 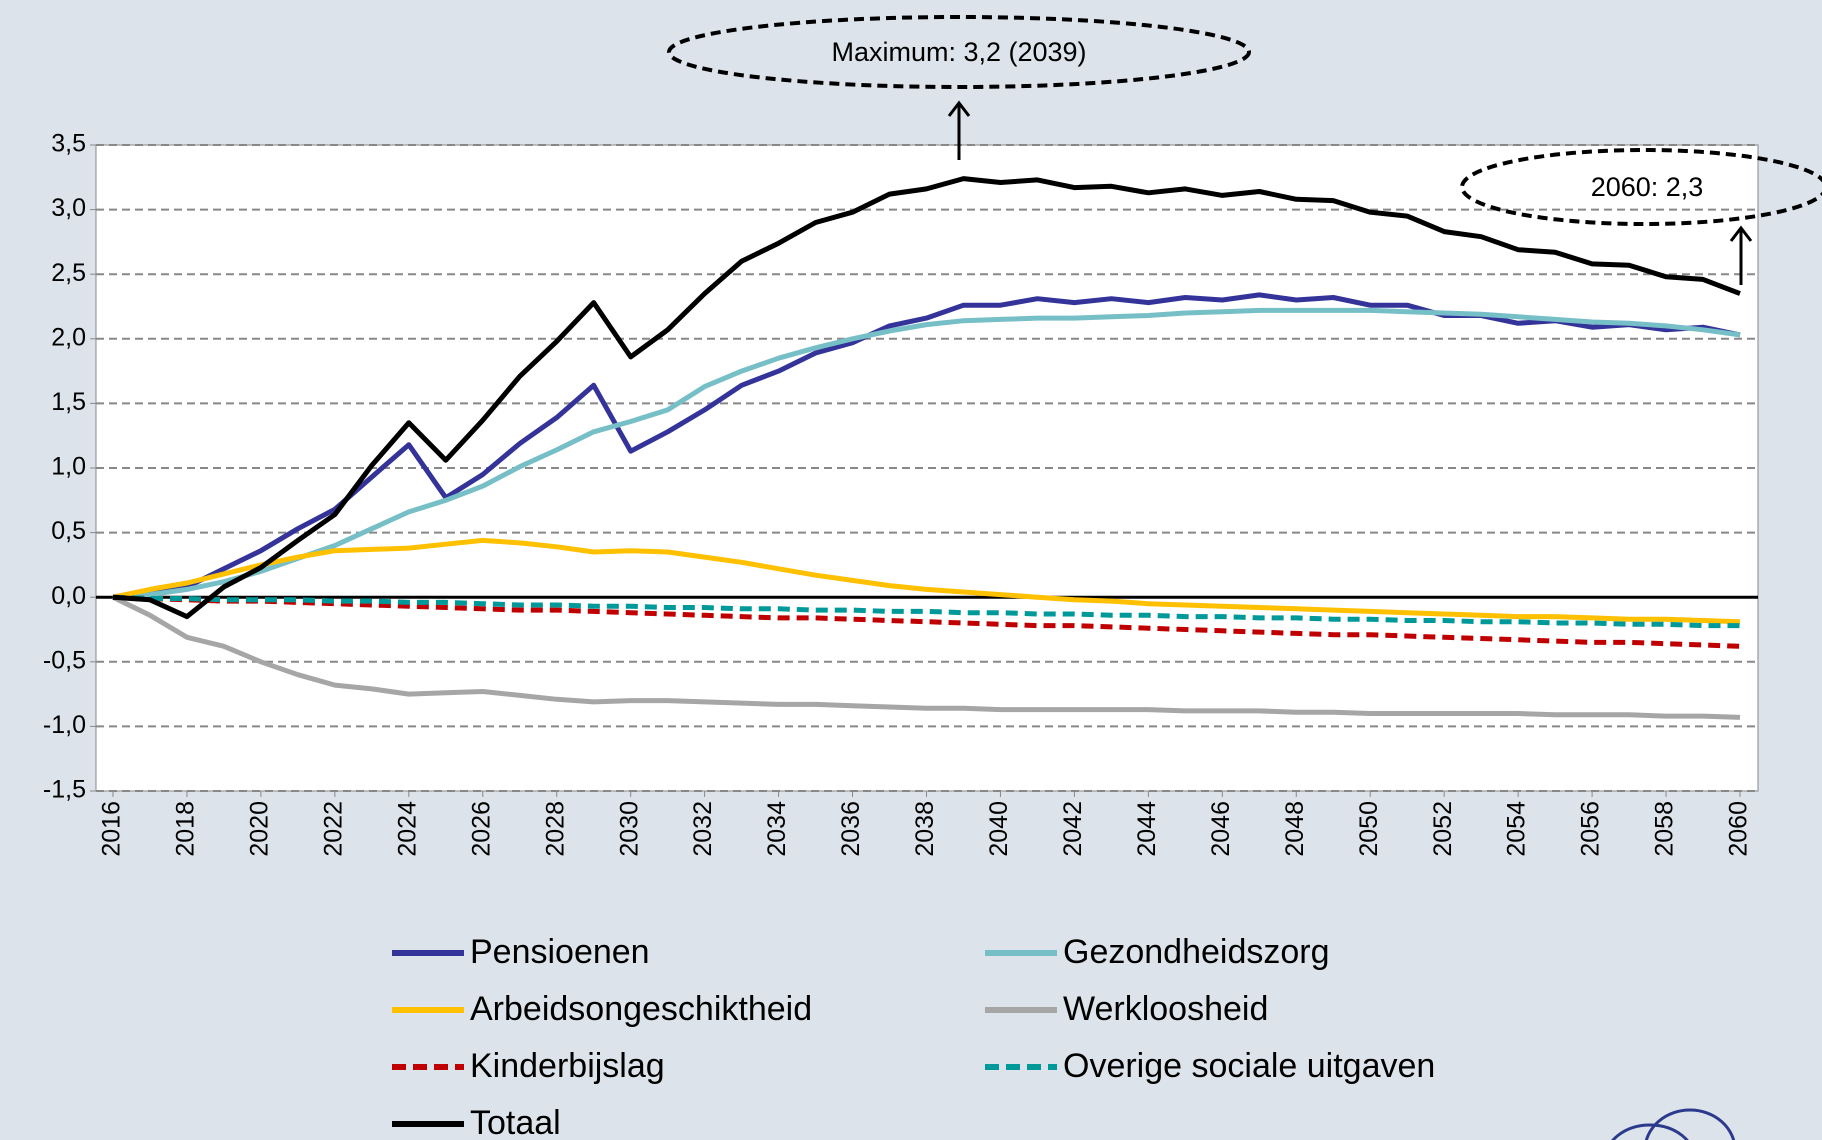 What do you see at coordinates (851, 829) in the screenshot?
I see `x-tick-label: 2036` at bounding box center [851, 829].